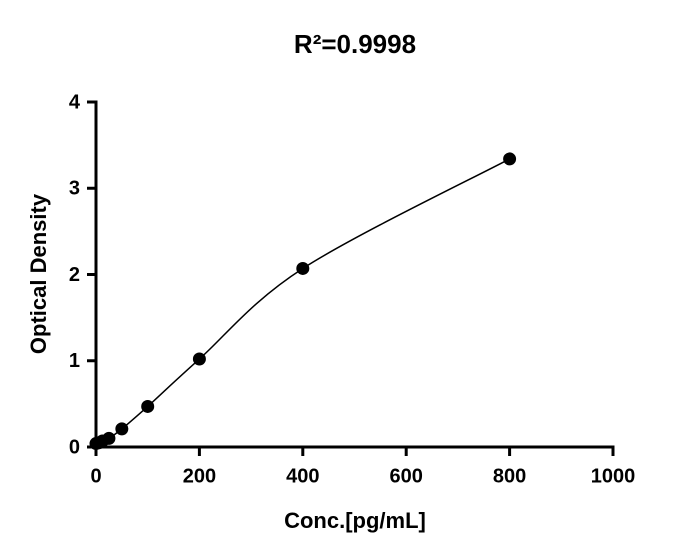 The width and height of the screenshot is (696, 560). Describe the element at coordinates (74, 361) in the screenshot. I see `y-tick-label: 1` at that location.